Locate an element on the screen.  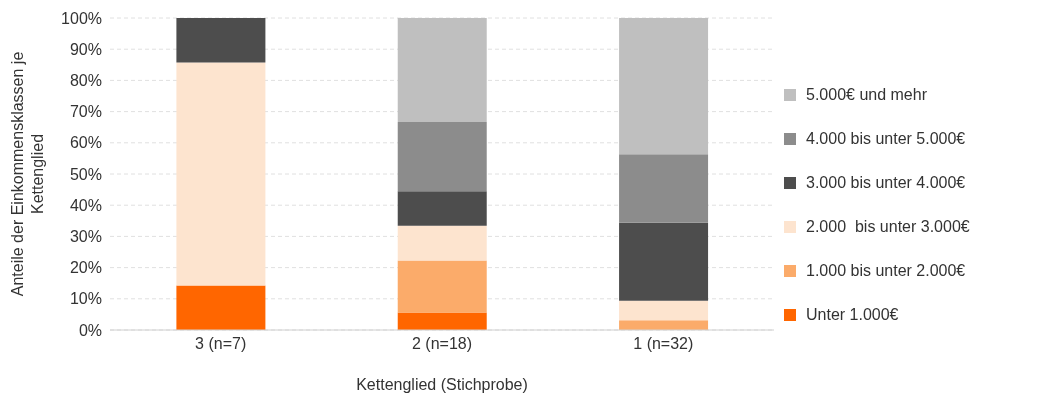
y-axis-title: Anteile der Einkommensklassen je Kettenglied is located at coordinates (27, 174).